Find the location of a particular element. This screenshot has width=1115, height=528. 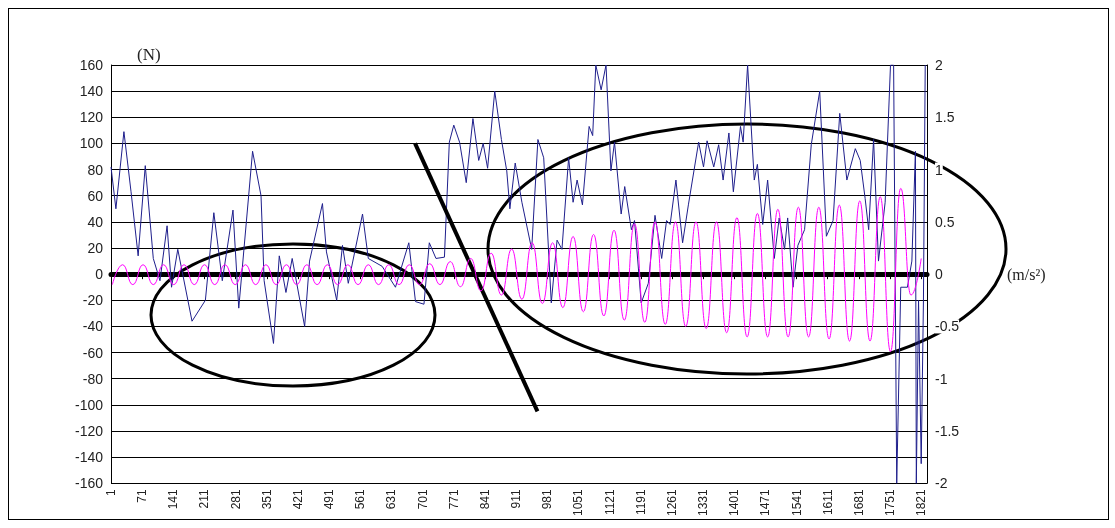

y-tick-label: -120 is located at coordinates (89, 431).